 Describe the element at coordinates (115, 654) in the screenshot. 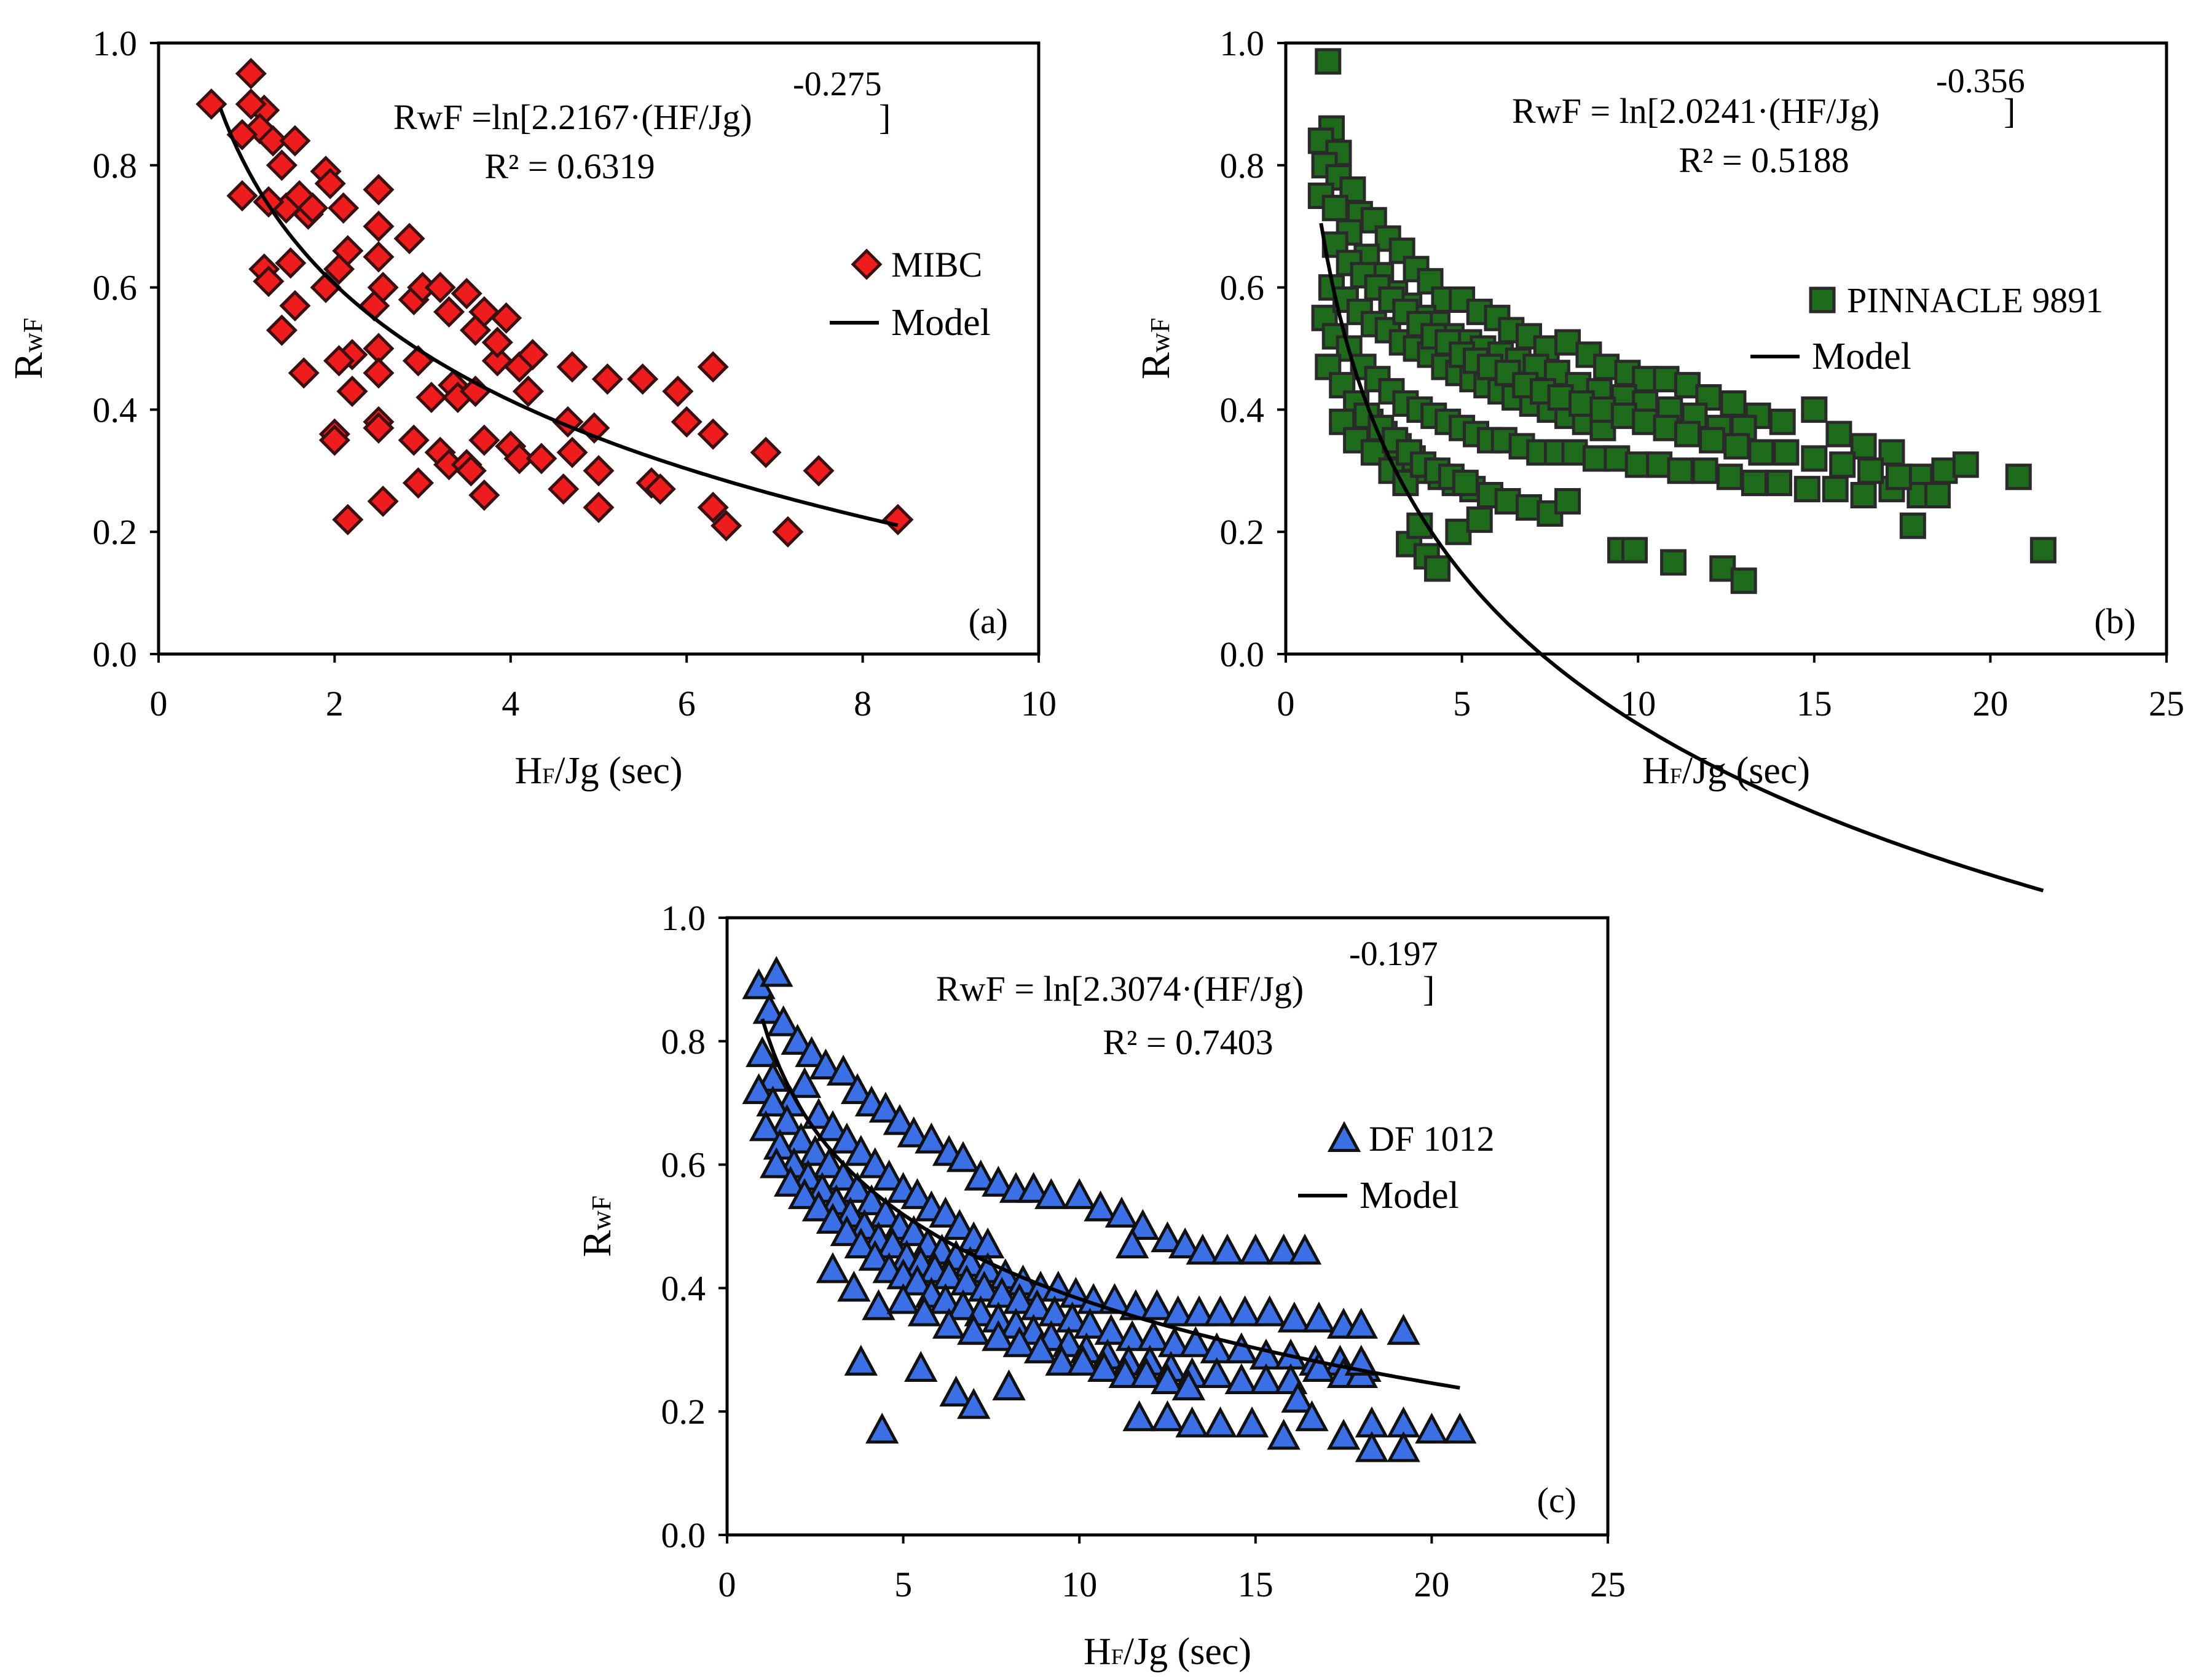

I see `y-tick-label: 0.0` at that location.